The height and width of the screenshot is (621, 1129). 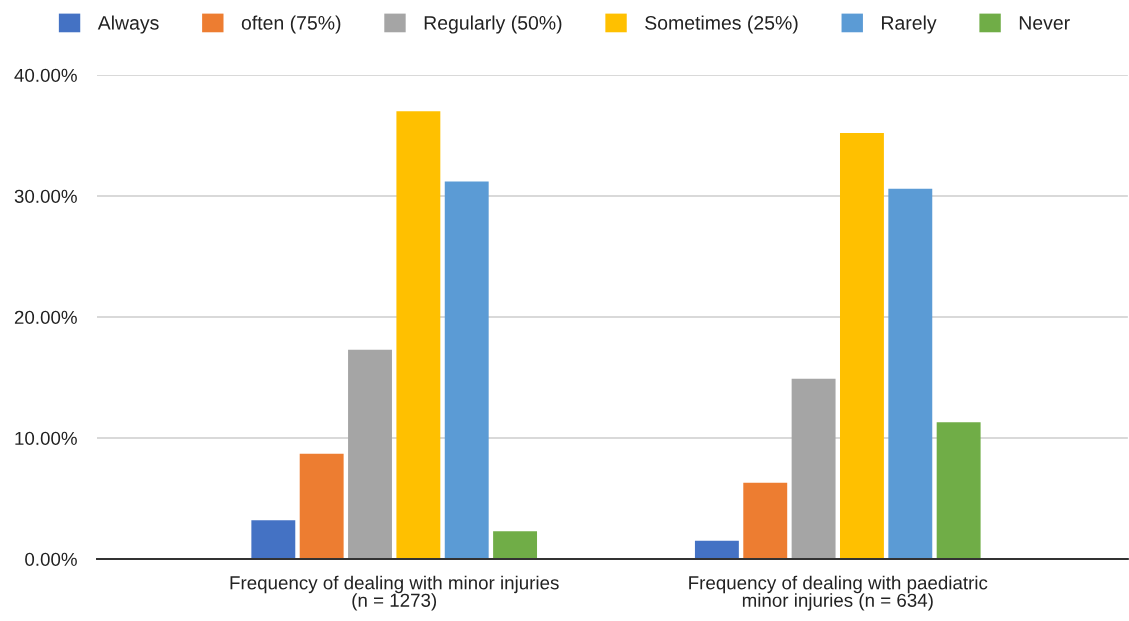 What do you see at coordinates (721, 24) in the screenshot?
I see `legend-label: Sometimes (25%)` at bounding box center [721, 24].